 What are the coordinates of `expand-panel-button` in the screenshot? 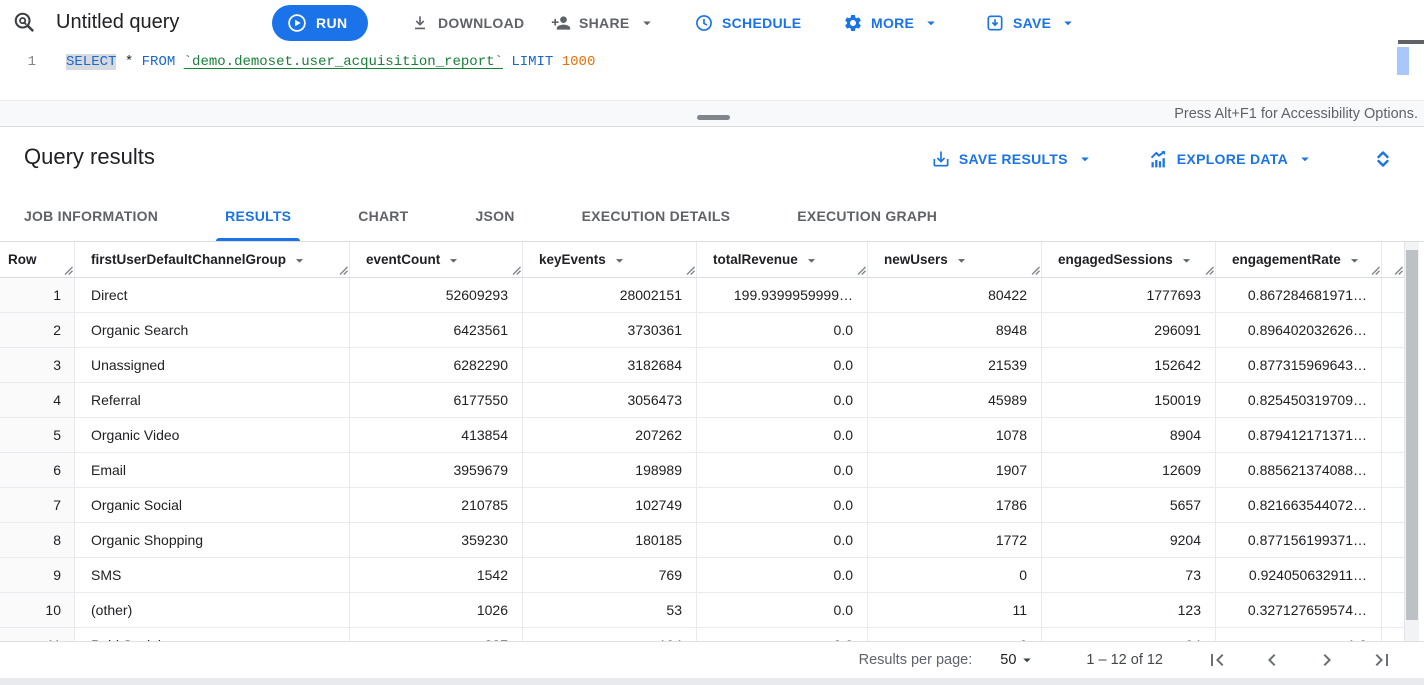 It's located at (1383, 159).